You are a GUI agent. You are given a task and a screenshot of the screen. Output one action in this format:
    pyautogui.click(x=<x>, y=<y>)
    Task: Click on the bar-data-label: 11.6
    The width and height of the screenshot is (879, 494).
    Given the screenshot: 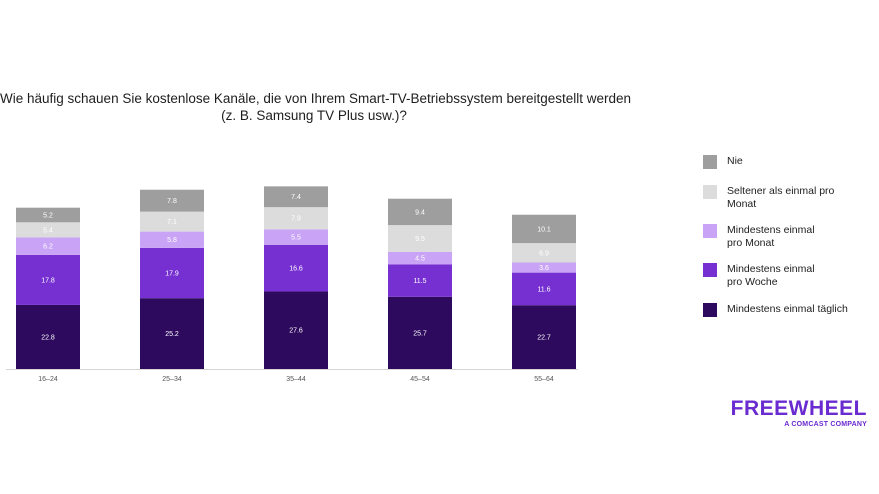 What is the action you would take?
    pyautogui.click(x=543, y=289)
    